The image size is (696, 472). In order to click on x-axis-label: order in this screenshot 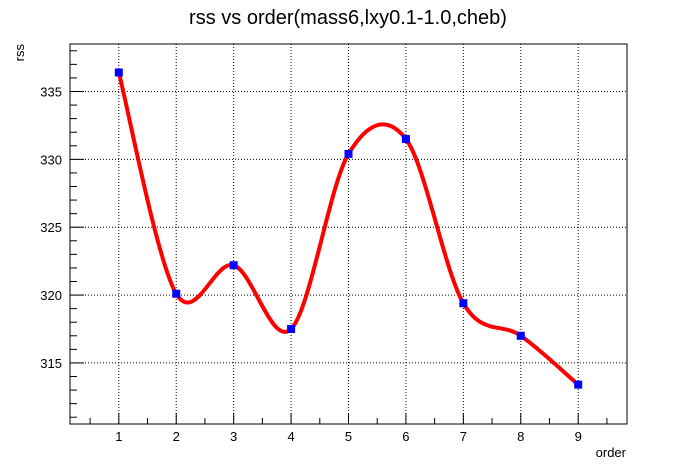, I will do `click(611, 452)`.